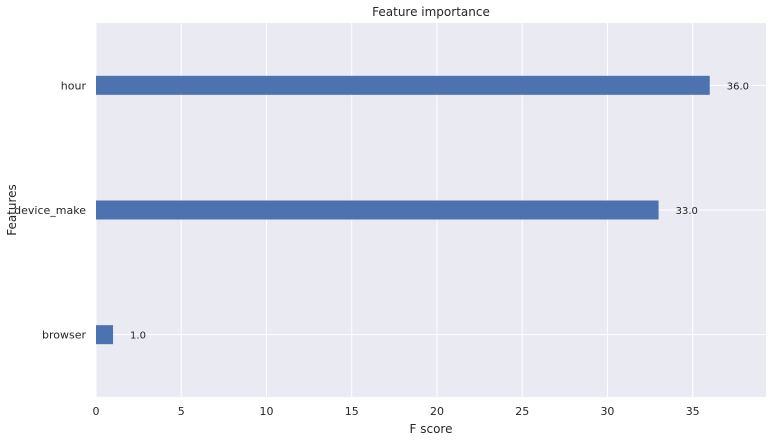 The height and width of the screenshot is (442, 772). What do you see at coordinates (377, 210) in the screenshot?
I see `bar-device_make` at bounding box center [377, 210].